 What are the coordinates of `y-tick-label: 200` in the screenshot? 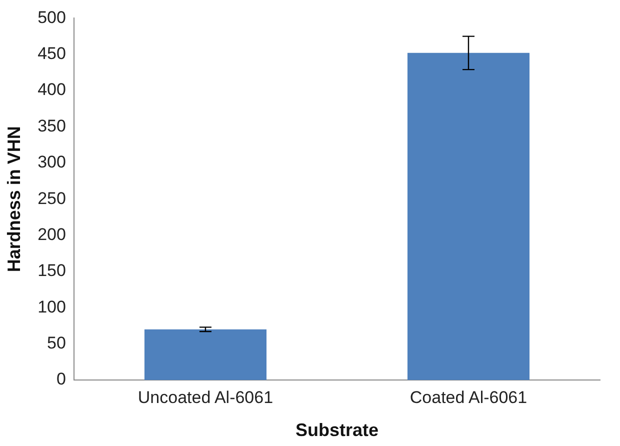 It's located at (52, 234).